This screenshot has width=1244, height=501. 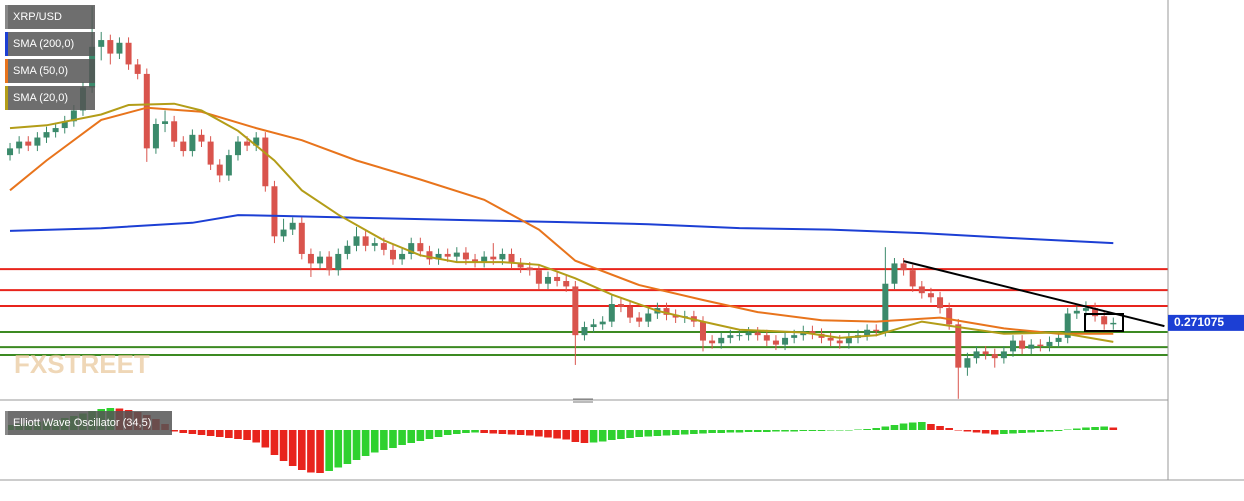 What do you see at coordinates (1206, 322) in the screenshot?
I see `price-label-bg` at bounding box center [1206, 322].